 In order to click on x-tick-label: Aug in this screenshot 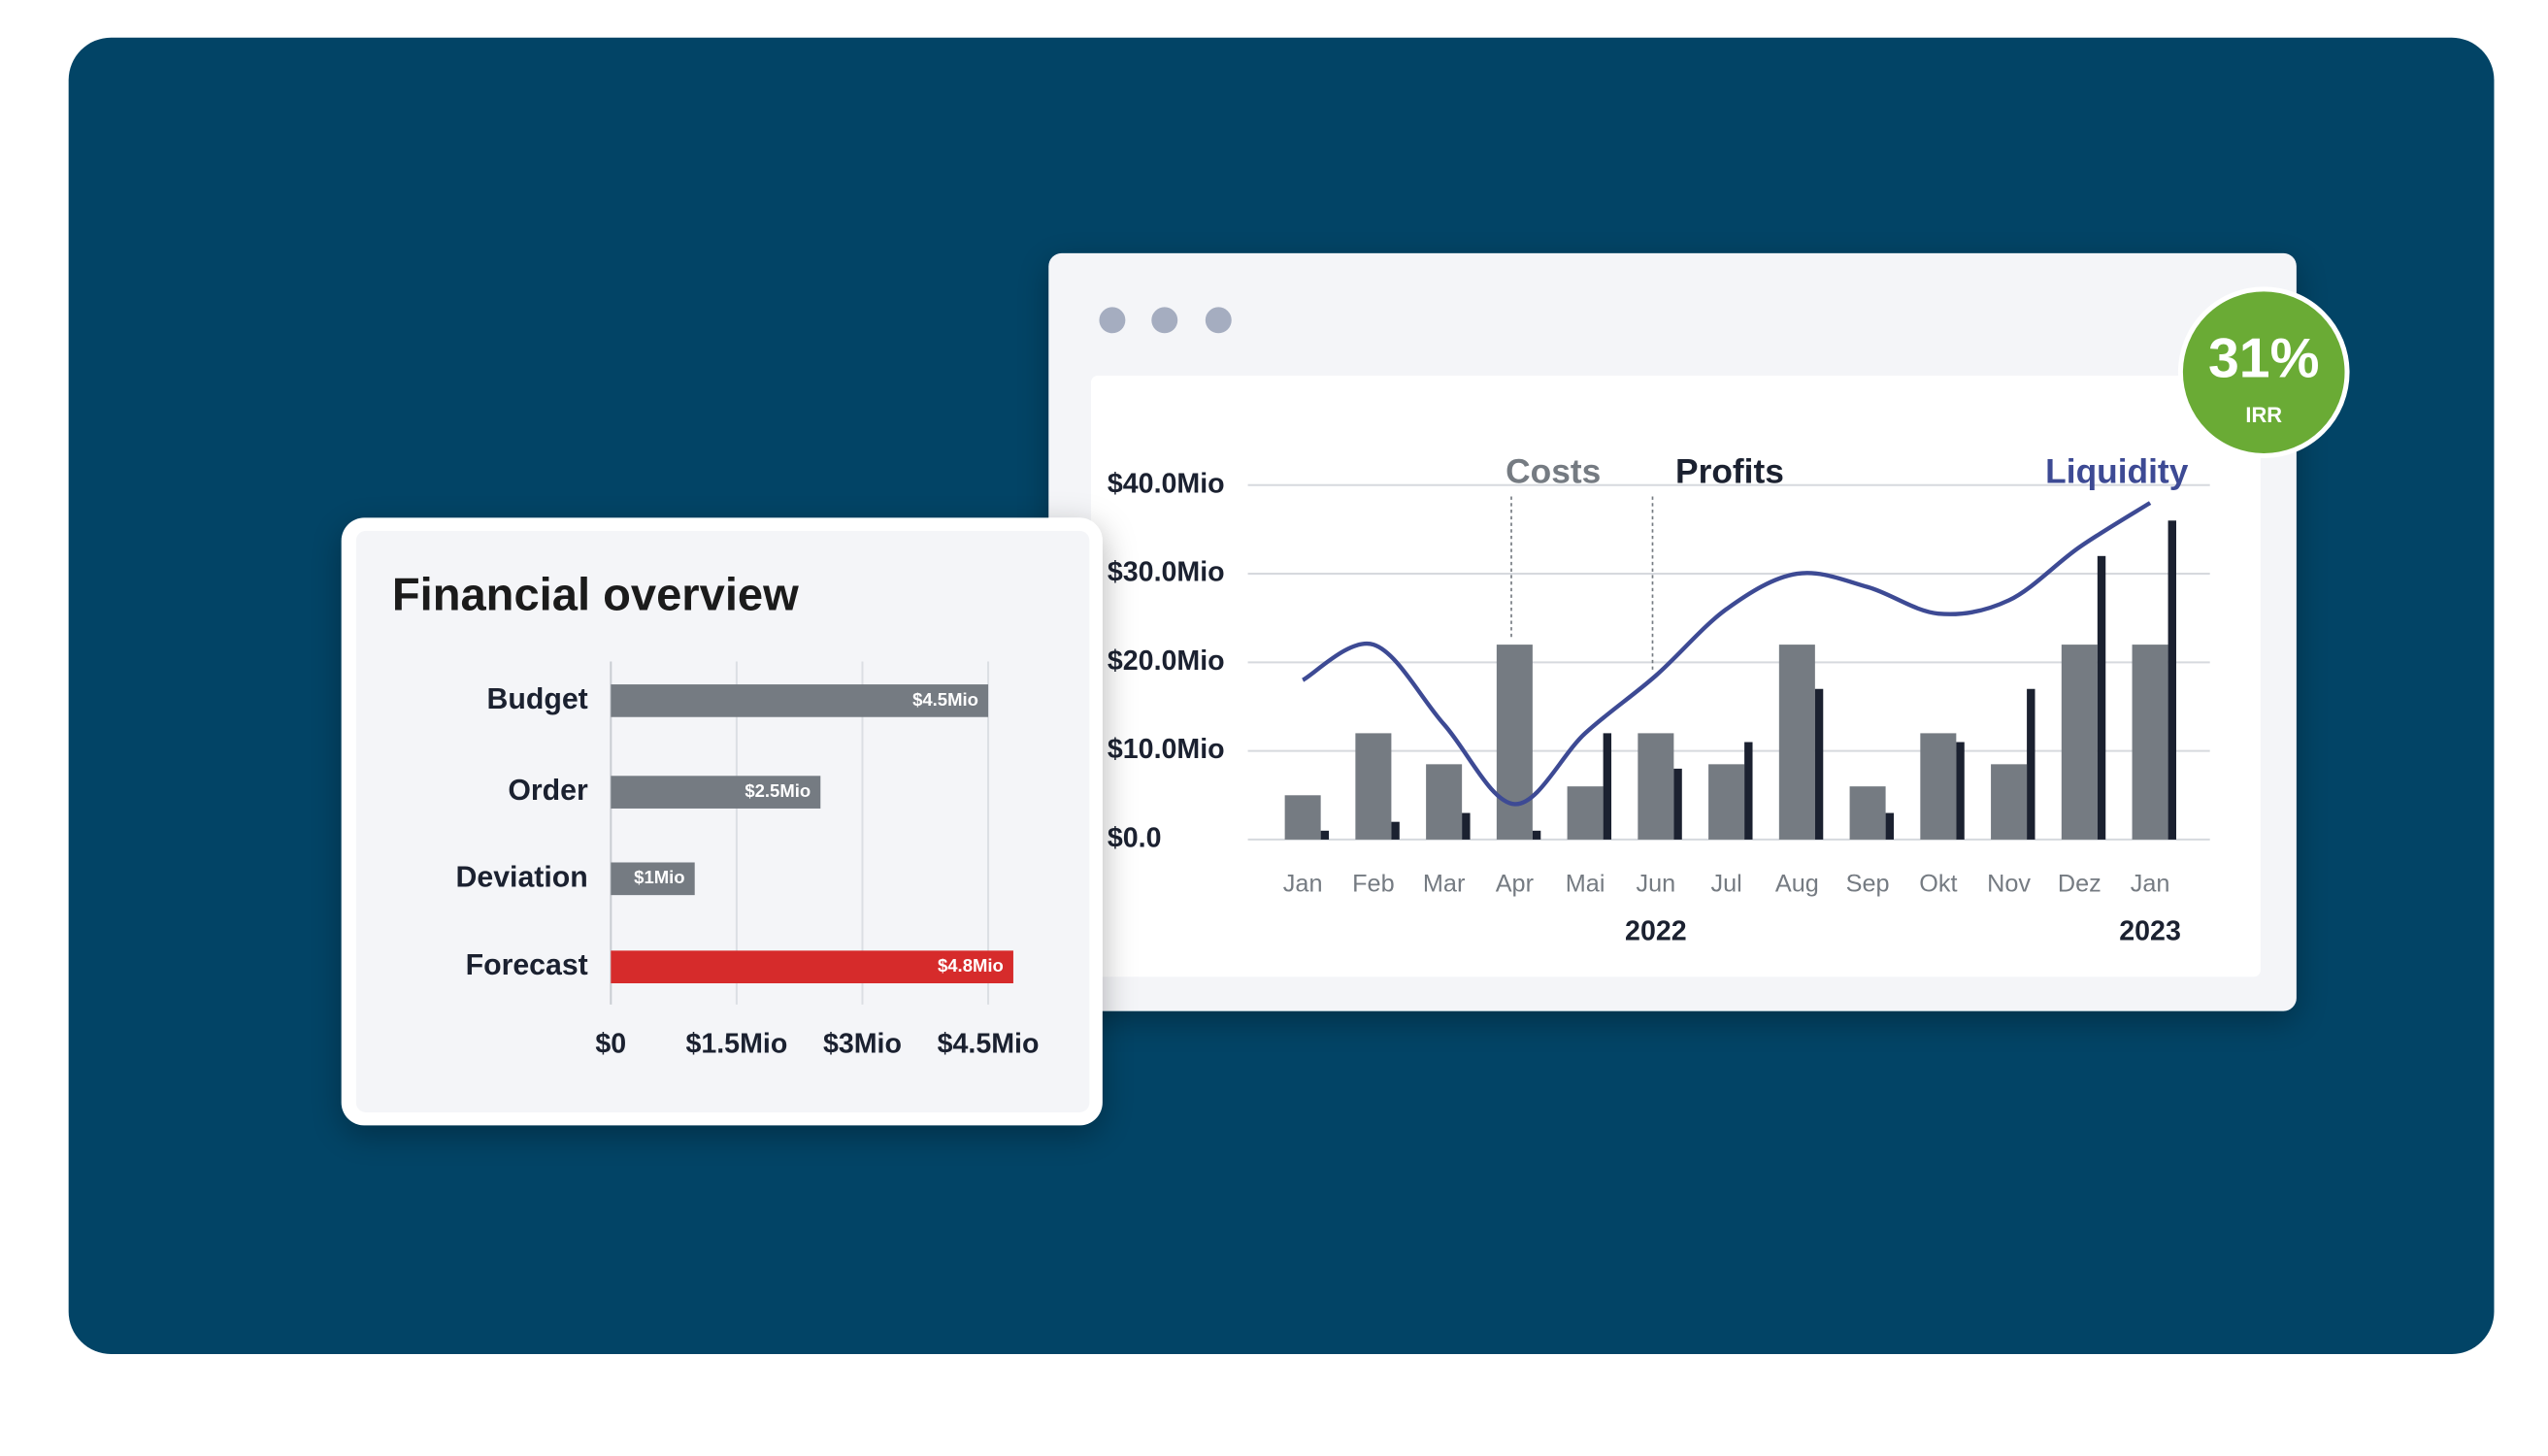, I will do `click(1797, 884)`.